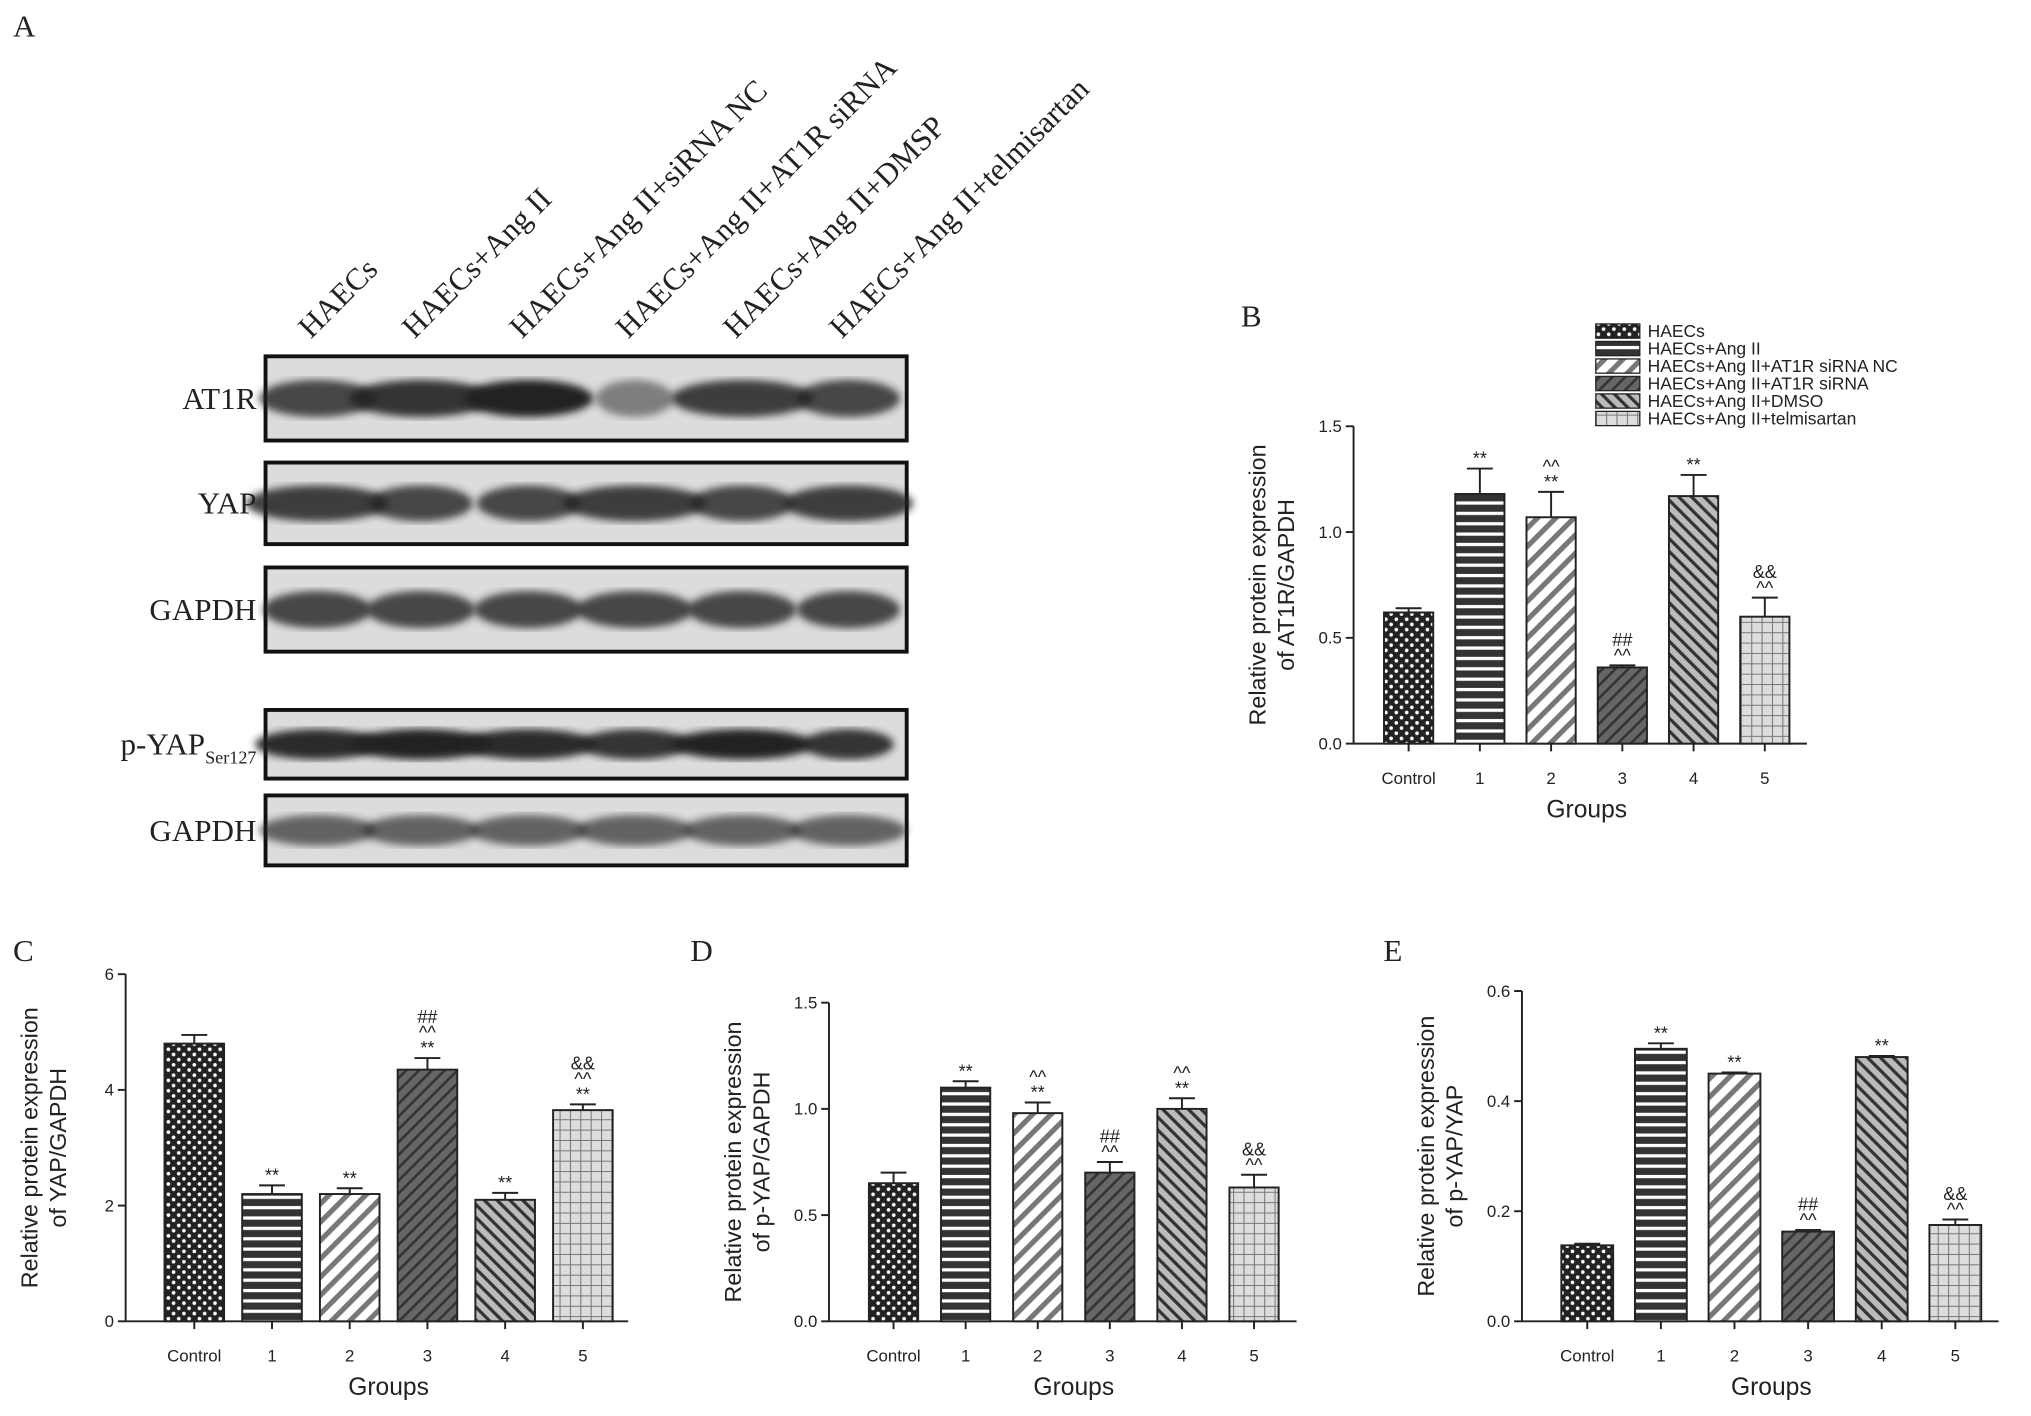  Describe the element at coordinates (194, 1355) in the screenshot. I see `x-tick-label: Control` at that location.